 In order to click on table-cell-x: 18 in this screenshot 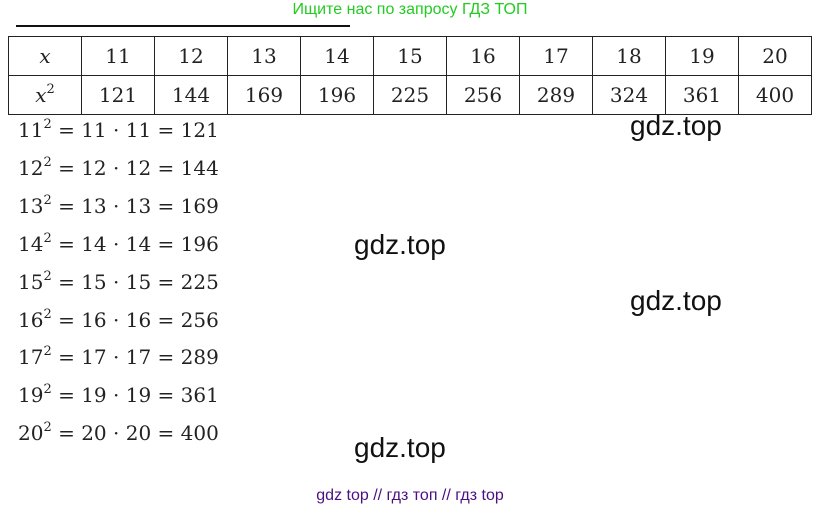, I will do `click(629, 56)`.